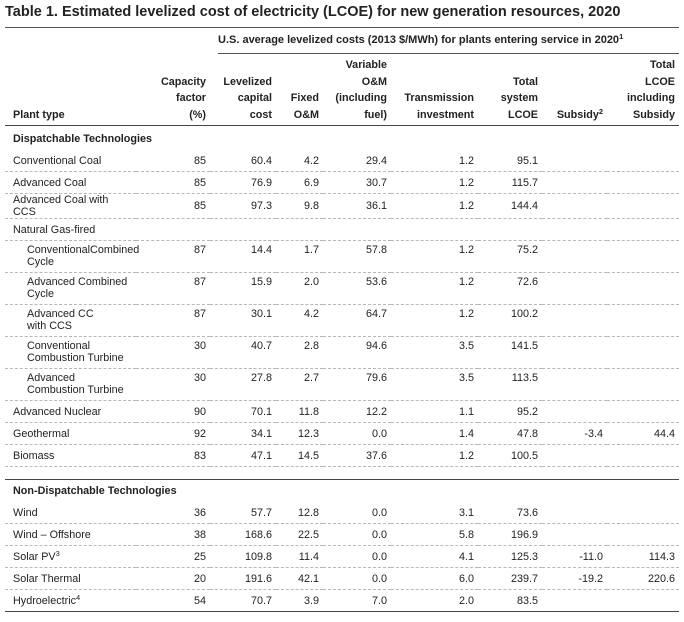 The height and width of the screenshot is (622, 684). Describe the element at coordinates (342, 473) in the screenshot. I see `section-divider` at that location.